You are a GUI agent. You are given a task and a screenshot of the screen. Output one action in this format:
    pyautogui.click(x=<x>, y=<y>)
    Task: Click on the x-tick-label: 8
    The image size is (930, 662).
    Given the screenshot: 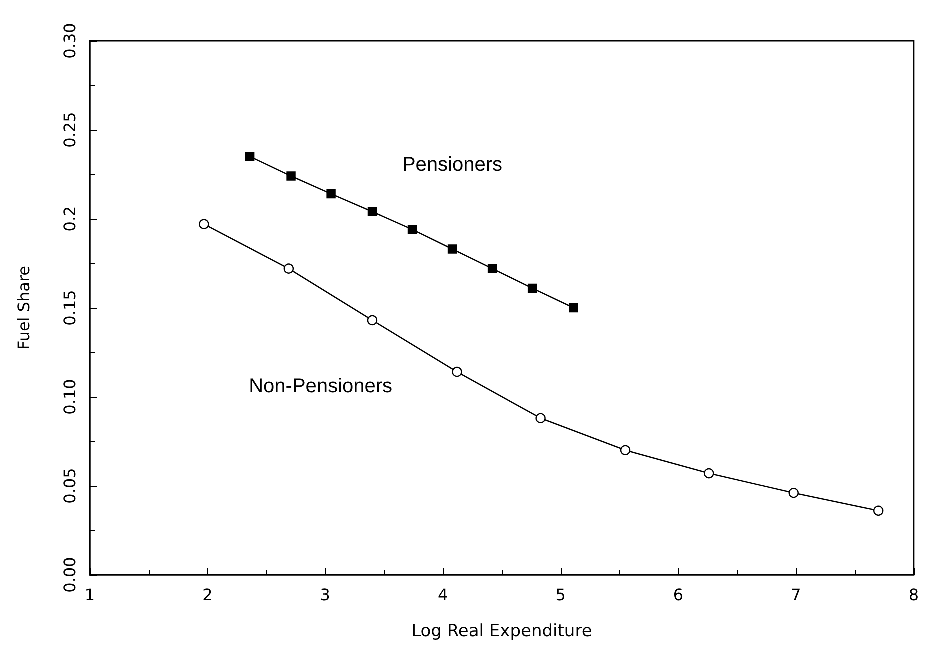 What is the action you would take?
    pyautogui.click(x=914, y=595)
    